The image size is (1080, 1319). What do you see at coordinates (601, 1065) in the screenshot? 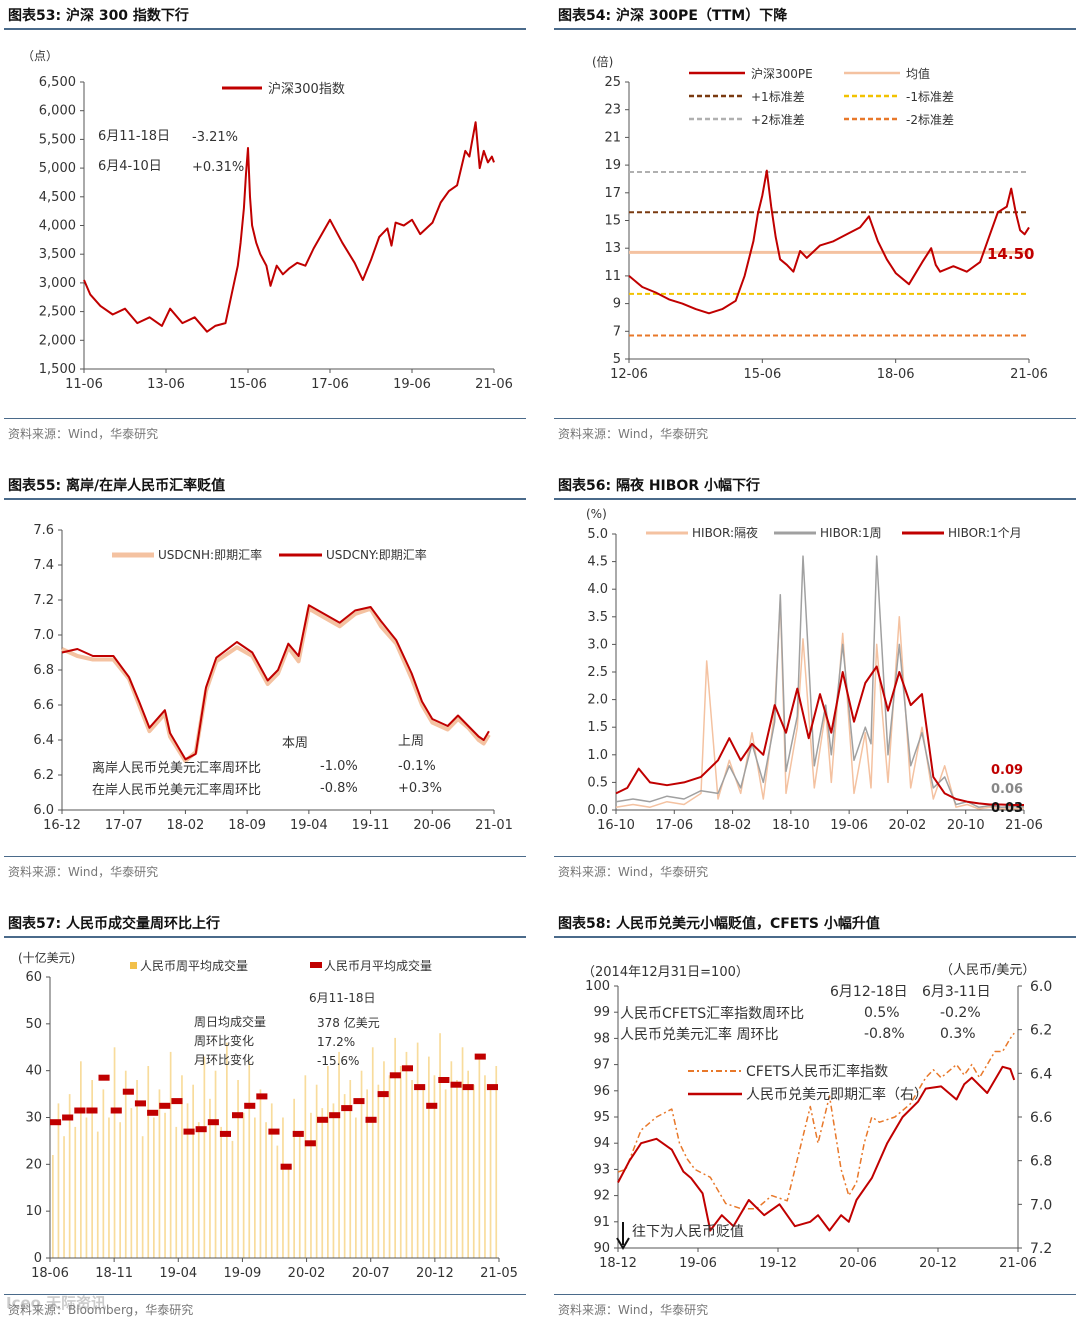
I see `c58-ytick-label: 97` at bounding box center [601, 1065].